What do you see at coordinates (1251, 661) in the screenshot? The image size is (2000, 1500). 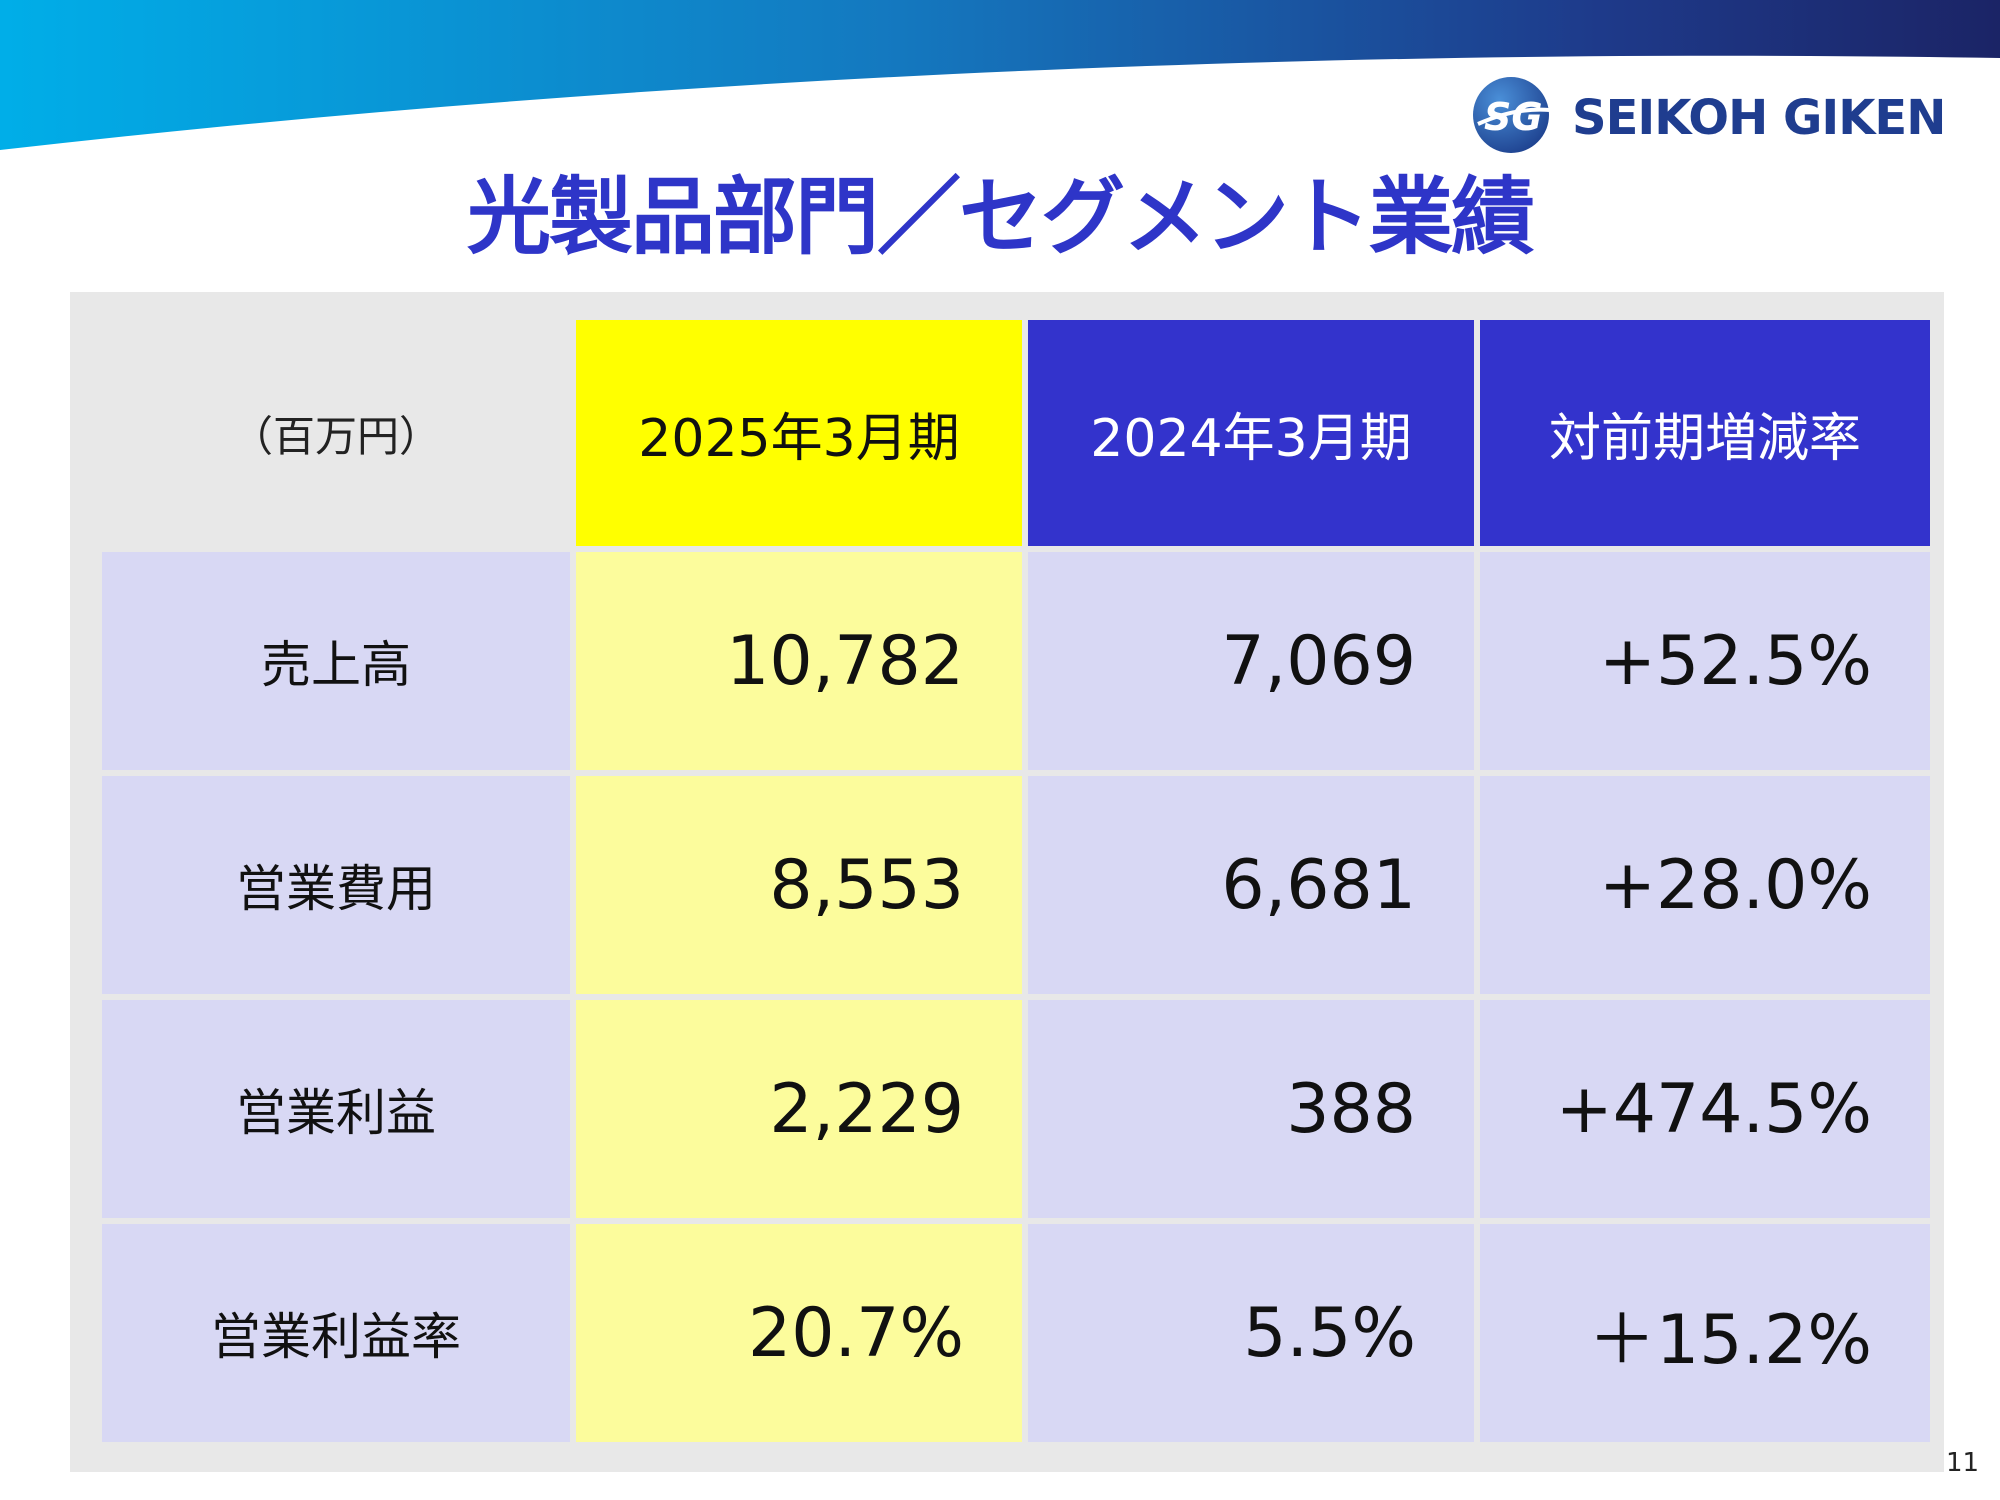 I see `net-sales-fy2024: 7,069` at bounding box center [1251, 661].